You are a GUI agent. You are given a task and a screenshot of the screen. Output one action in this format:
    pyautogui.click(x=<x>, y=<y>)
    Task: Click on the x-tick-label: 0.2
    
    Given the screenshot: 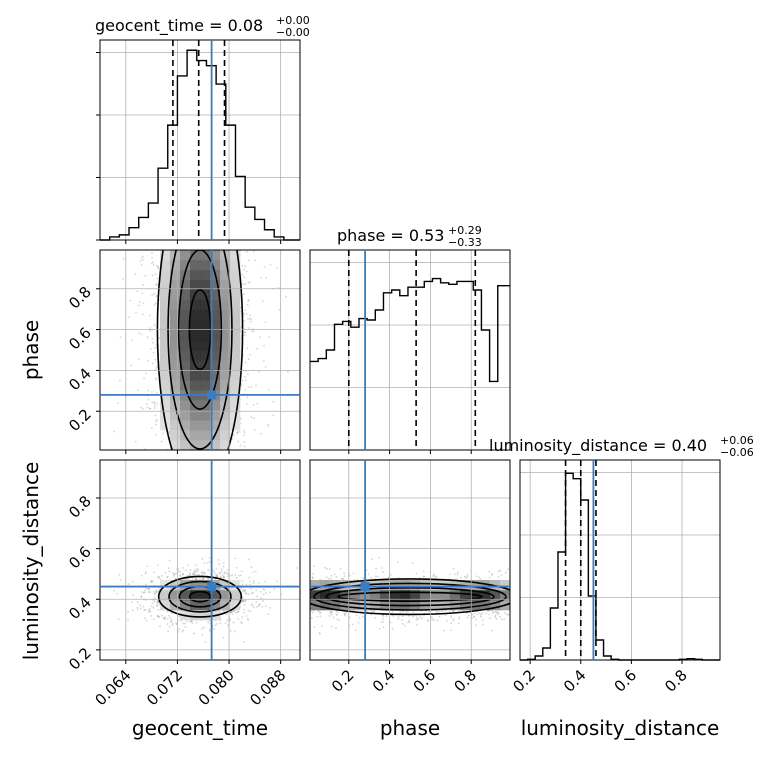 What is the action you would take?
    pyautogui.click(x=524, y=681)
    